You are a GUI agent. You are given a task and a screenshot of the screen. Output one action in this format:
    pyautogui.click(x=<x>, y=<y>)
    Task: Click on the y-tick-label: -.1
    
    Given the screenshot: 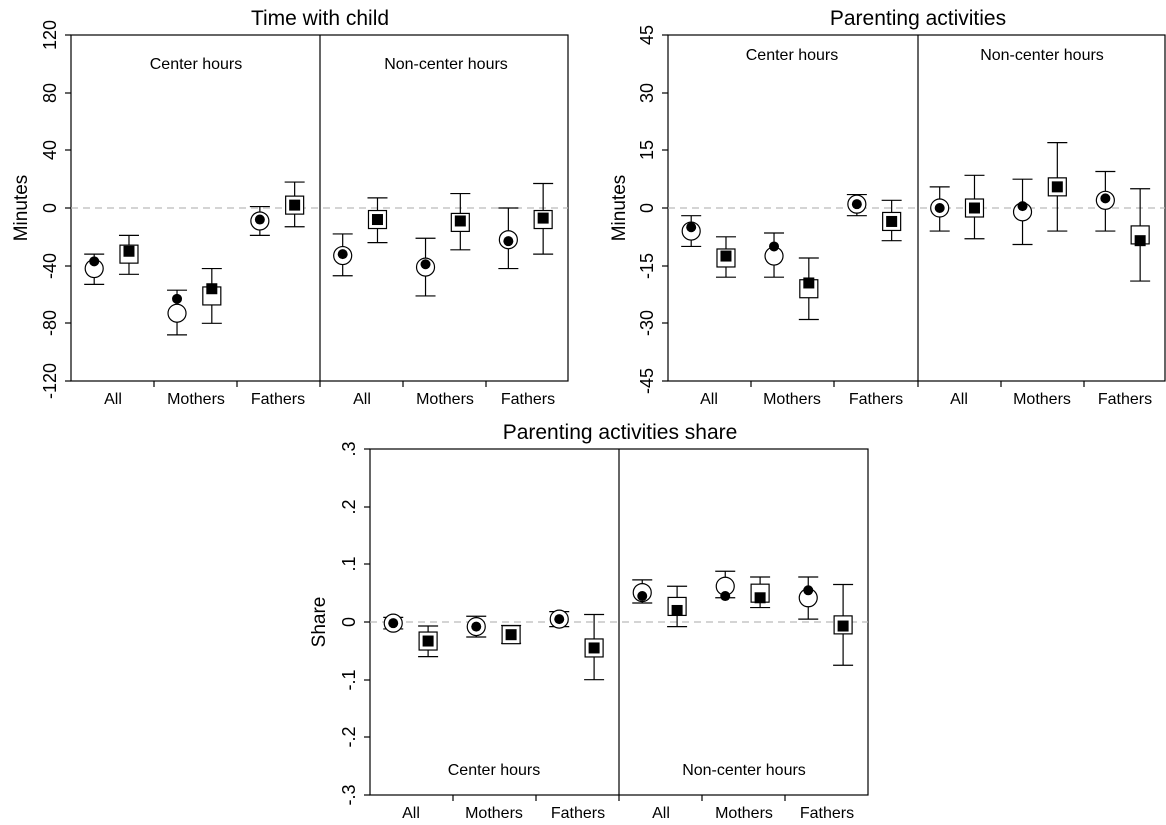 What is the action you would take?
    pyautogui.click(x=349, y=679)
    